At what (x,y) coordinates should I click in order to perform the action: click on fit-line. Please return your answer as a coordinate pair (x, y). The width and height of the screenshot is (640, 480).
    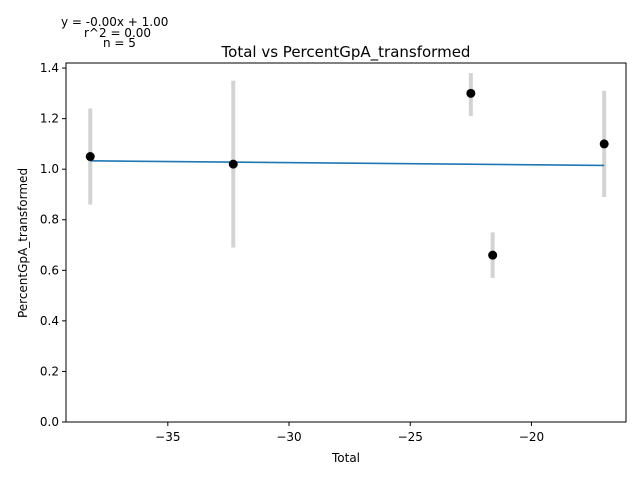
    Looking at the image, I should click on (347, 163).